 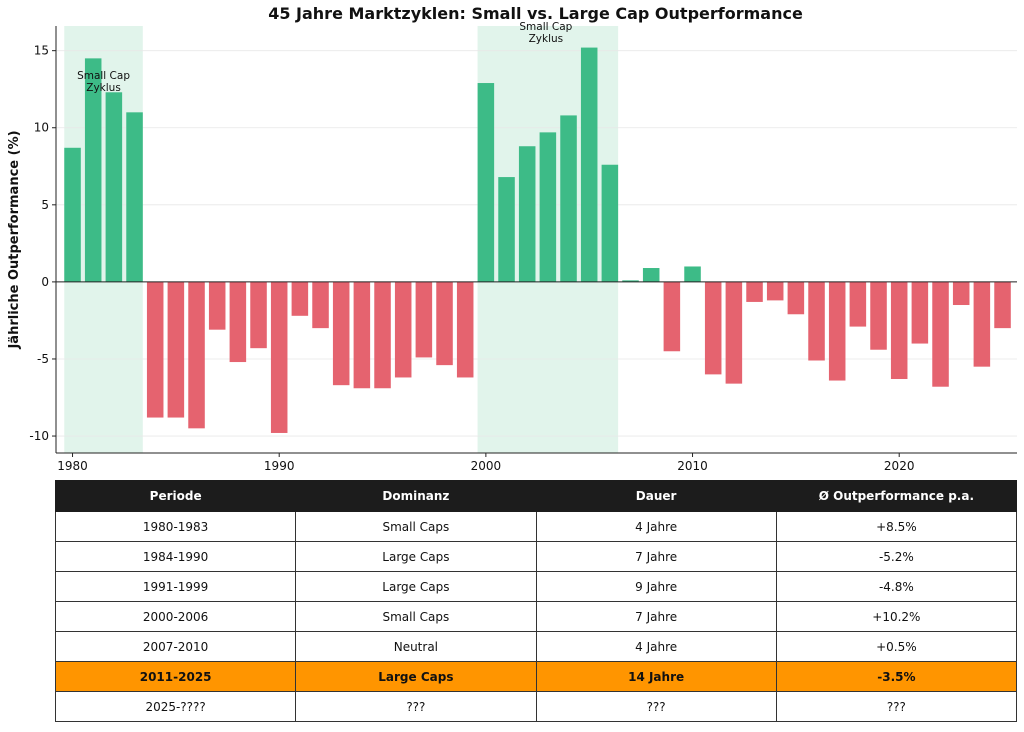 I want to click on x-tick-label: 2010, so click(x=692, y=466).